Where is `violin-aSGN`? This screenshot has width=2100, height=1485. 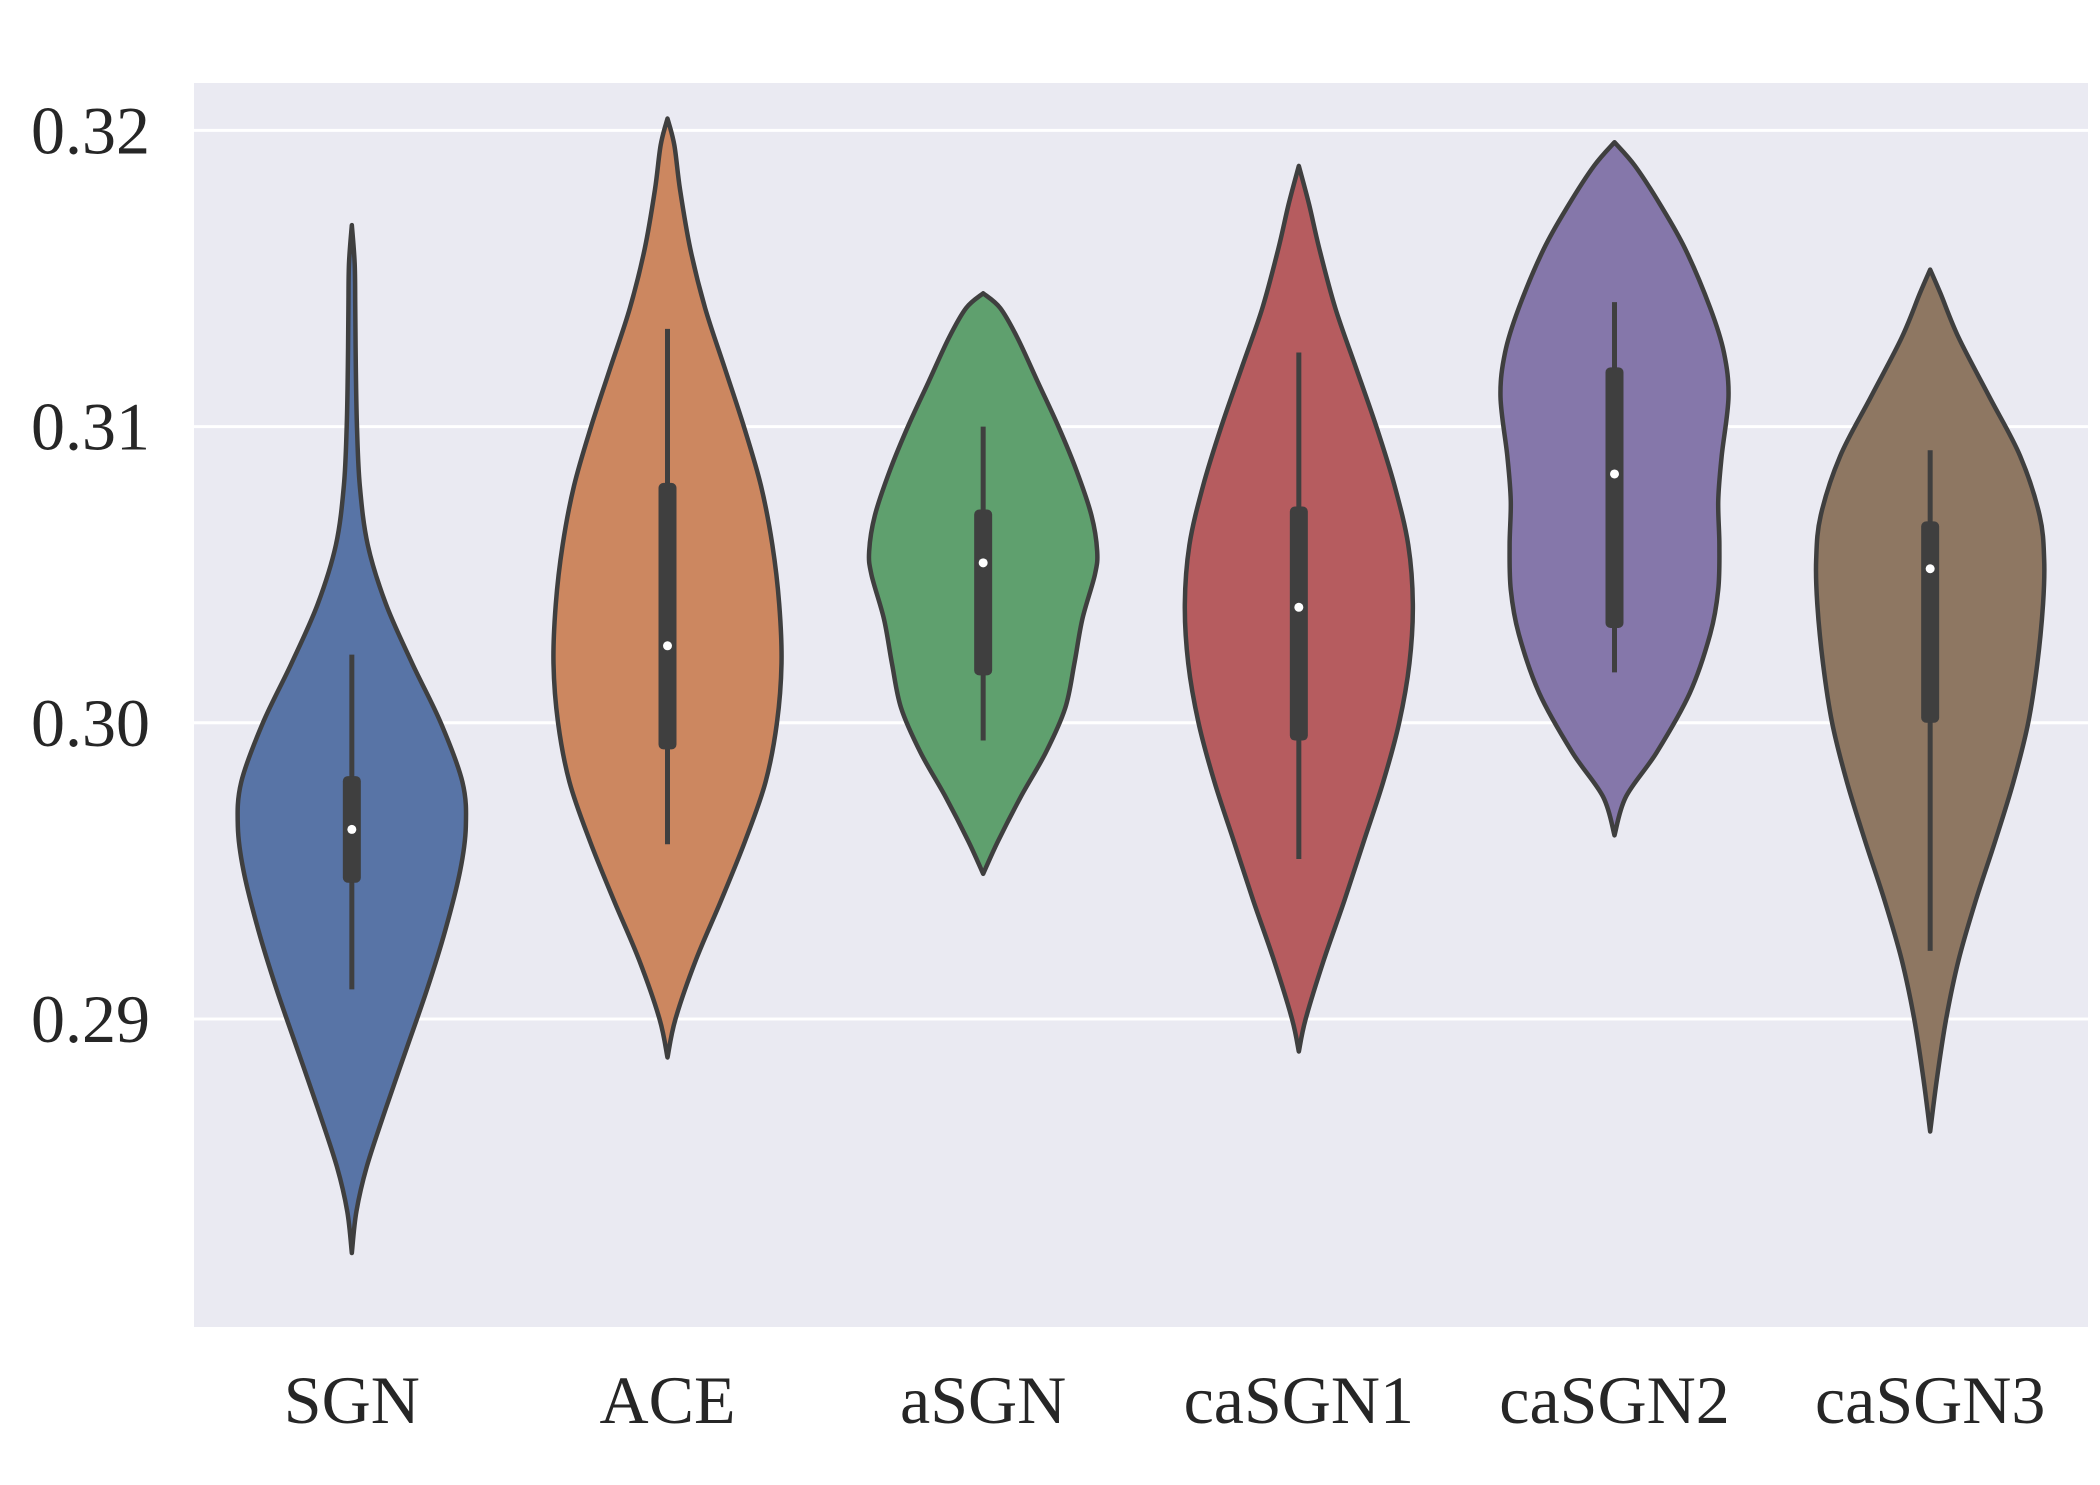 violin-aSGN is located at coordinates (983, 584).